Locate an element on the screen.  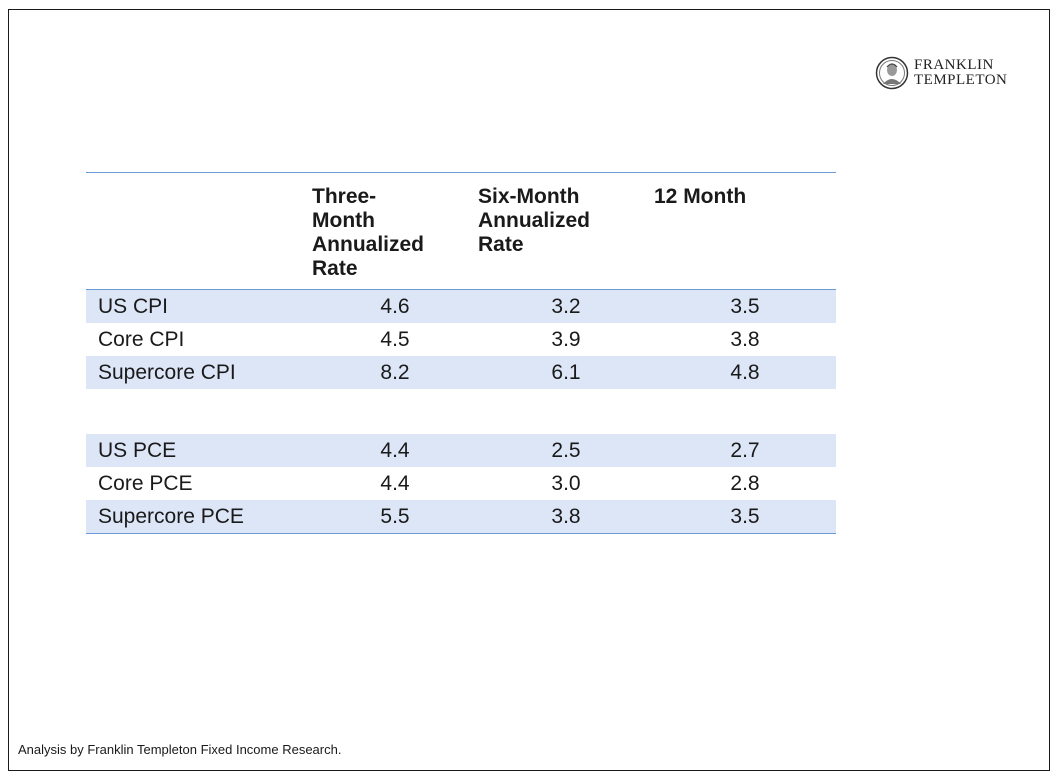
row-label: Supercore PCE is located at coordinates (199, 517).